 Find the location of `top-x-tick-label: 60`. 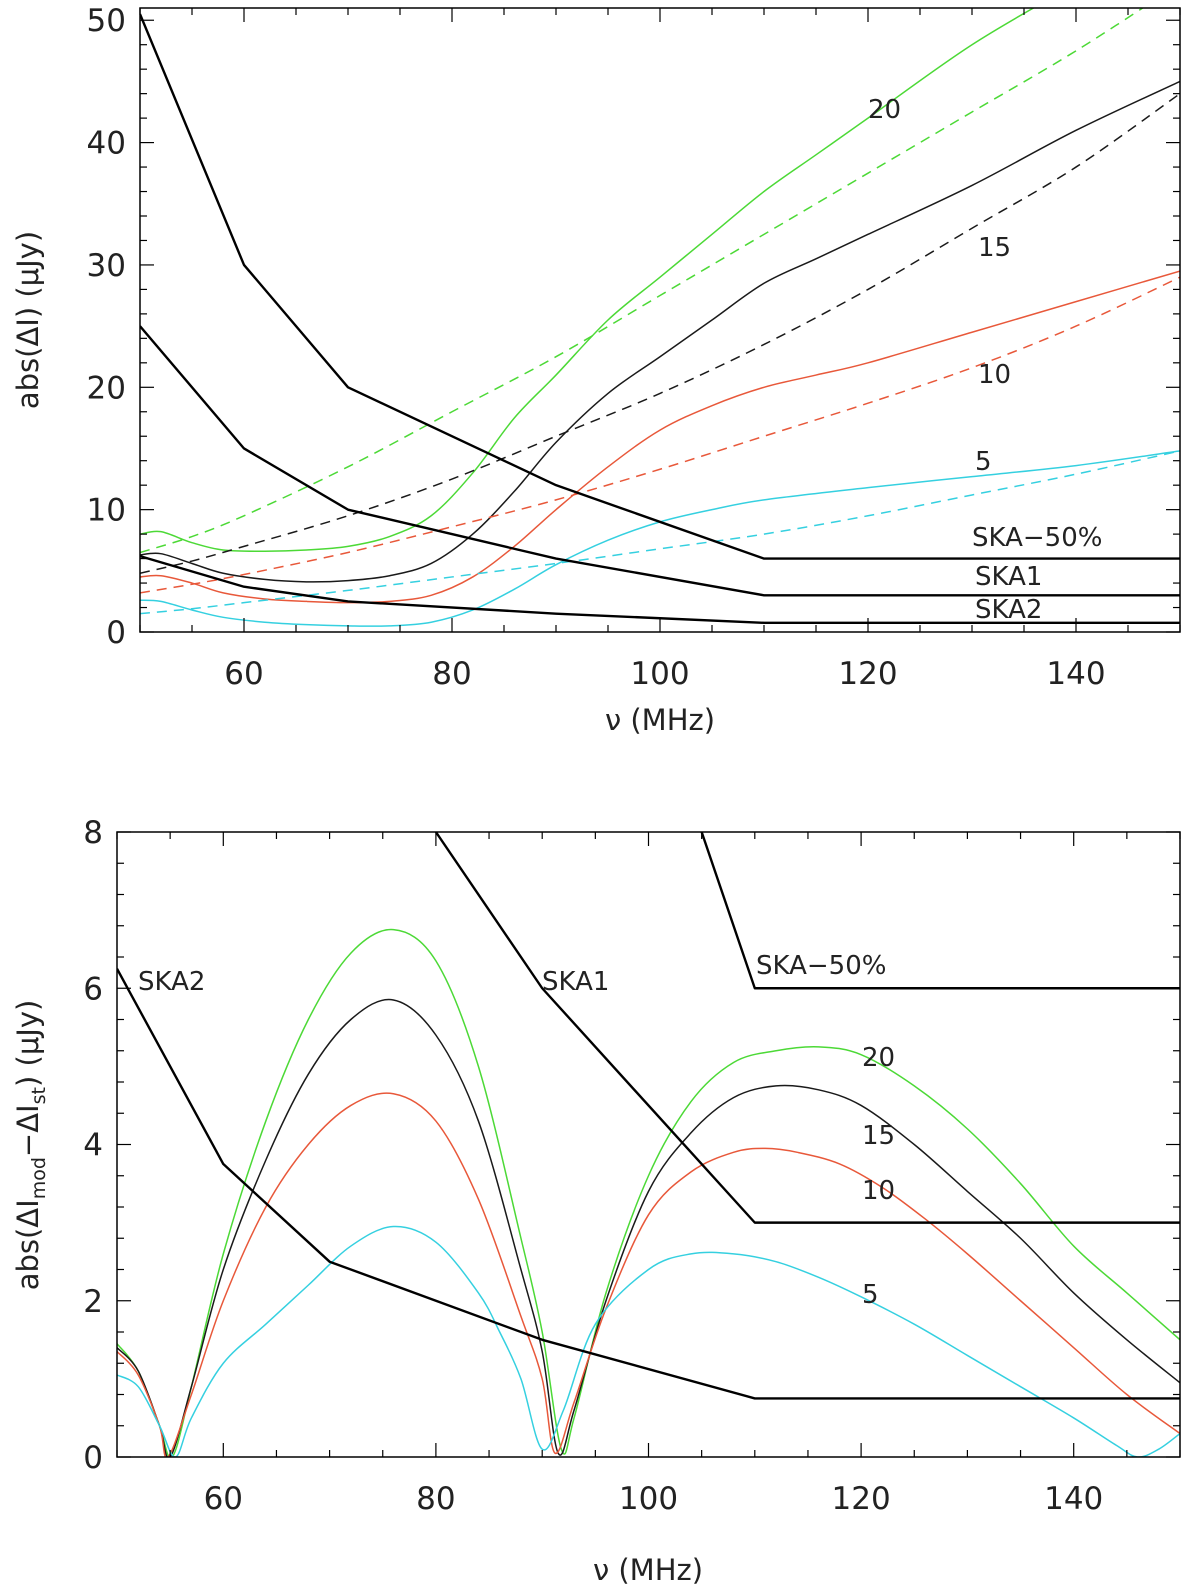

top-x-tick-label: 60 is located at coordinates (243, 674).